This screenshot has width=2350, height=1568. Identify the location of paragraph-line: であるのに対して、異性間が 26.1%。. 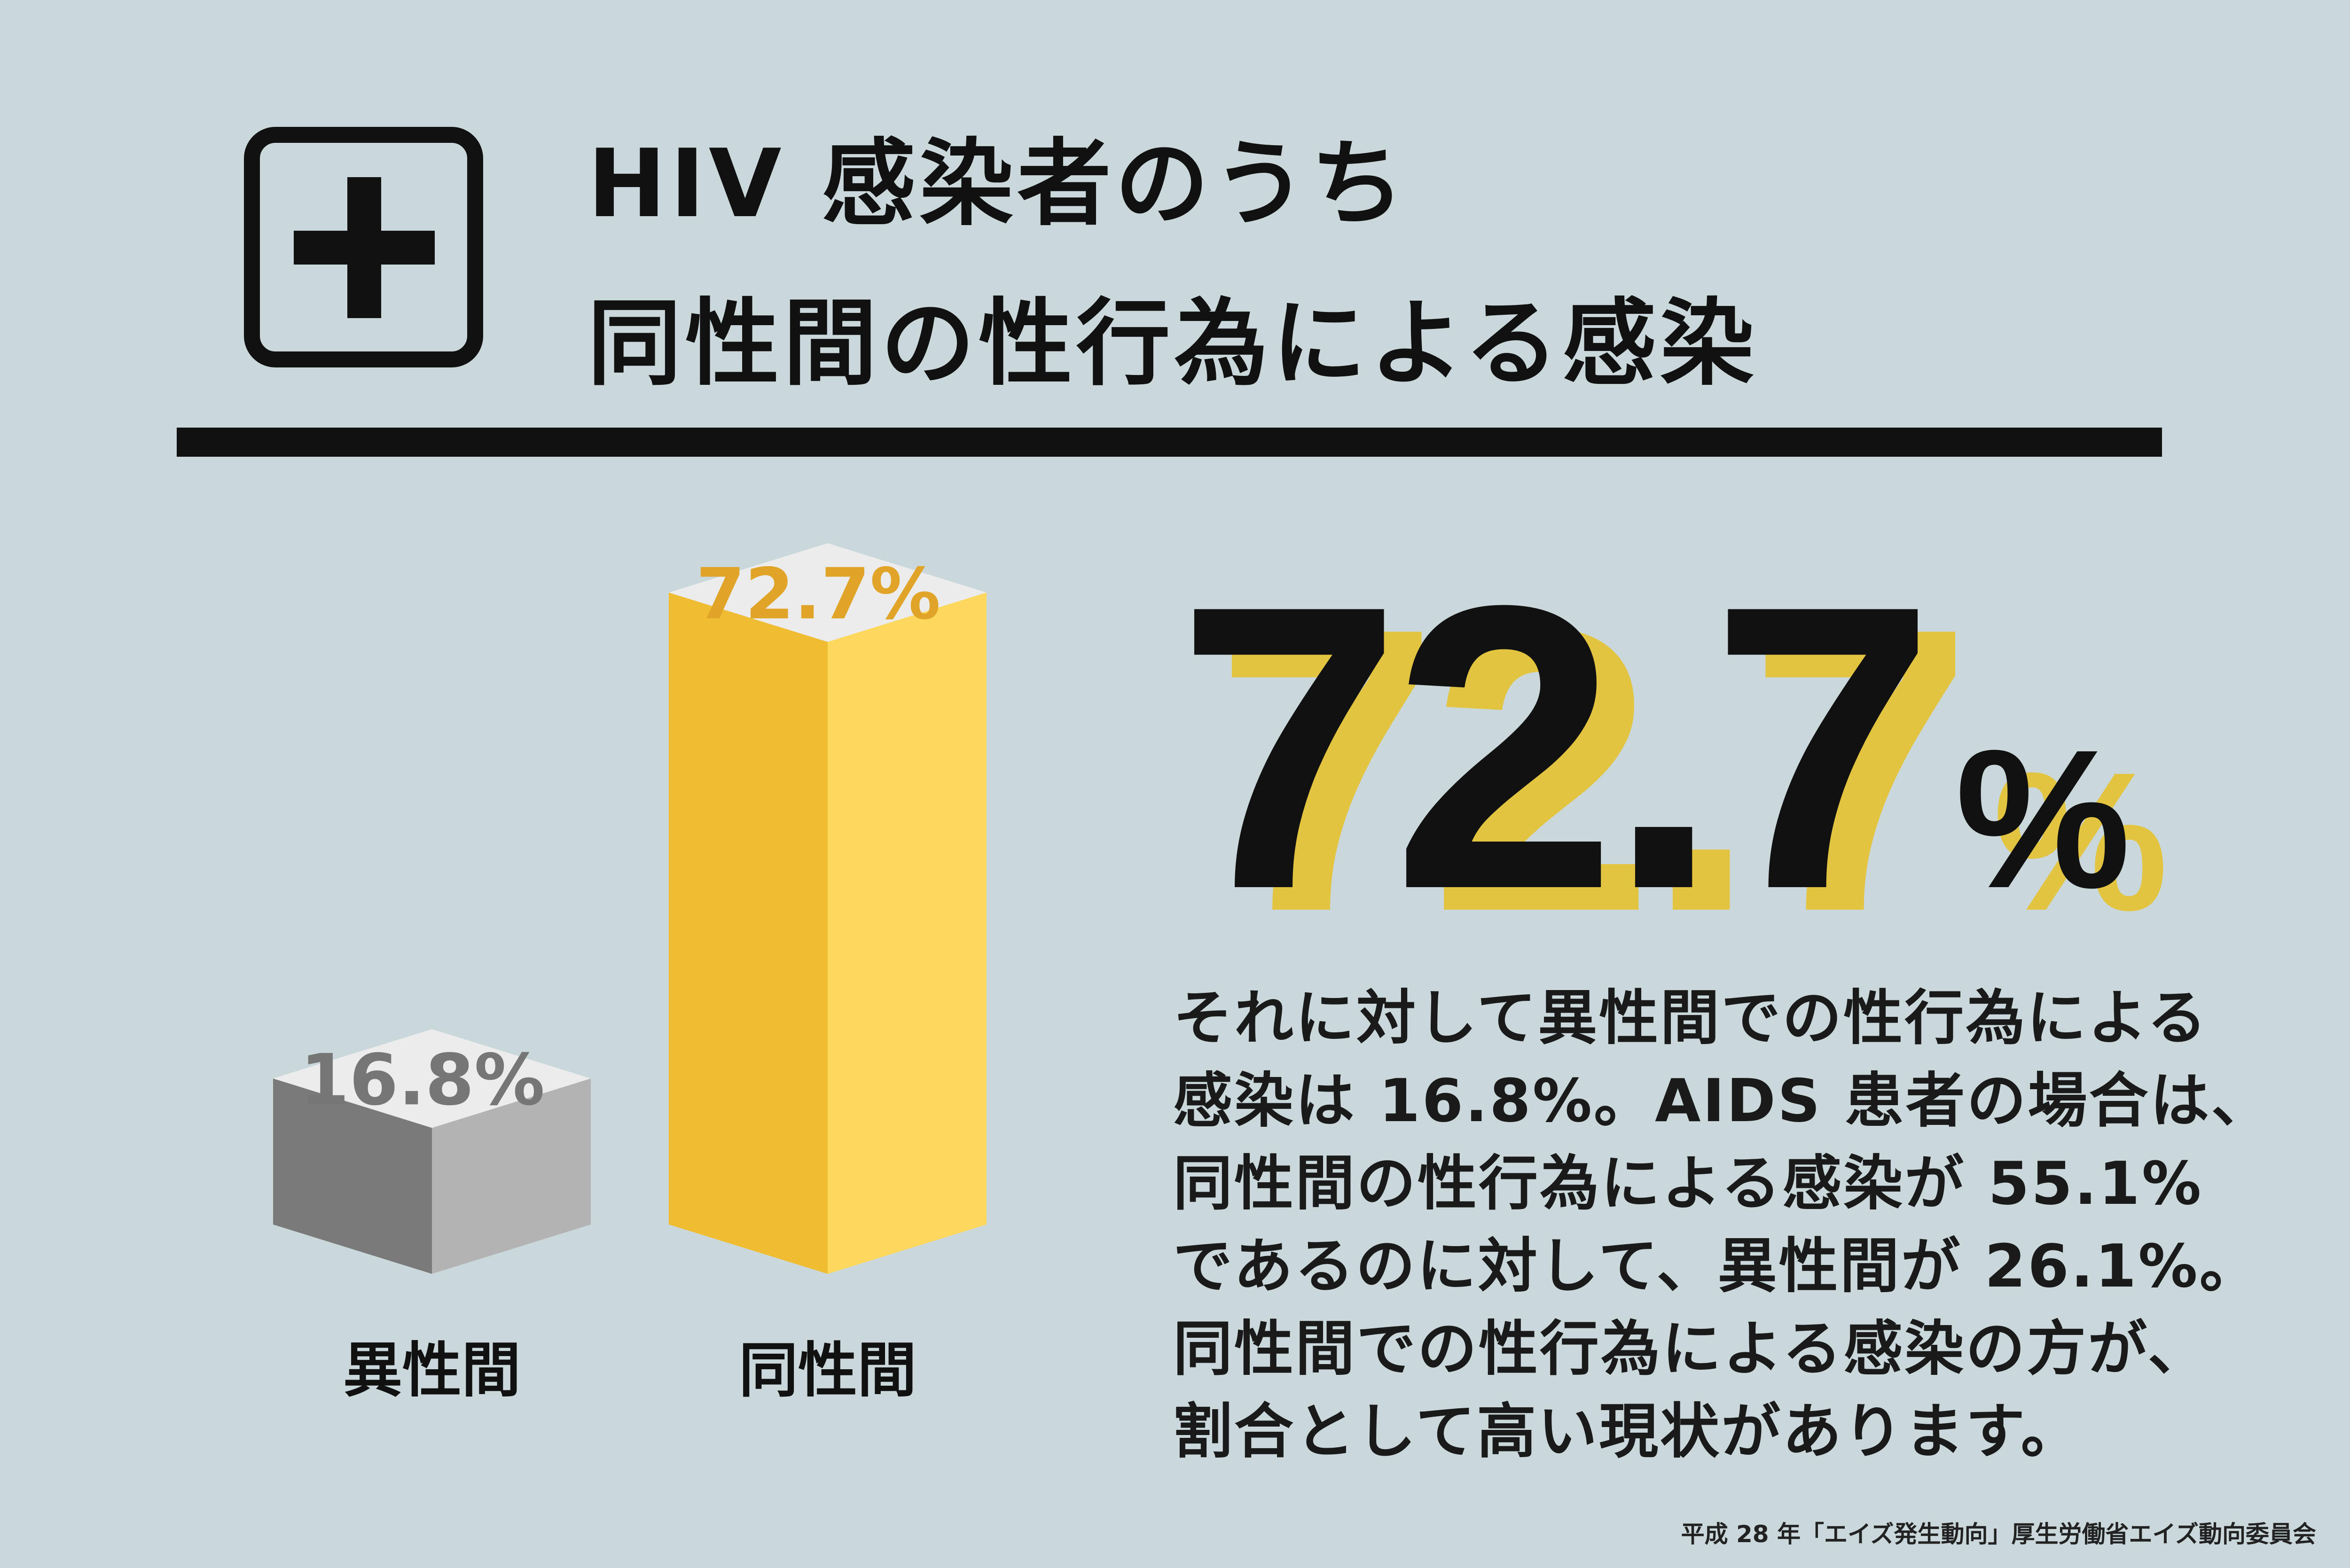
(1717, 1266).